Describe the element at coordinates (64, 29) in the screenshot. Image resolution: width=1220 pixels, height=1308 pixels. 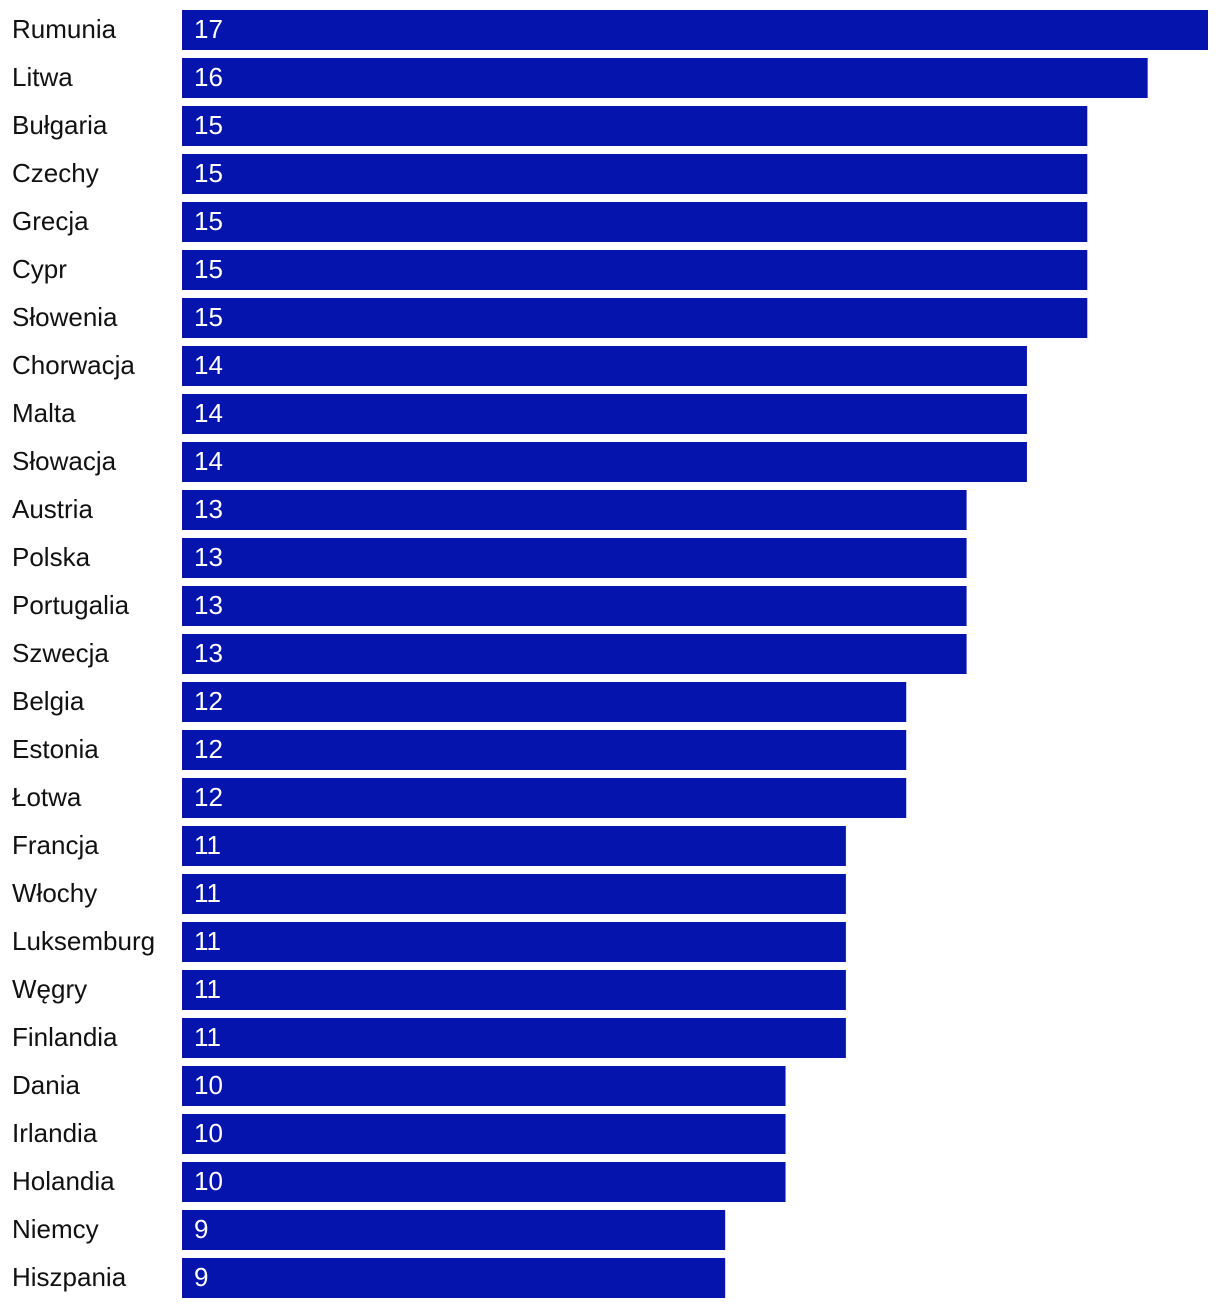
I see `y-tick-label: Rumunia` at that location.